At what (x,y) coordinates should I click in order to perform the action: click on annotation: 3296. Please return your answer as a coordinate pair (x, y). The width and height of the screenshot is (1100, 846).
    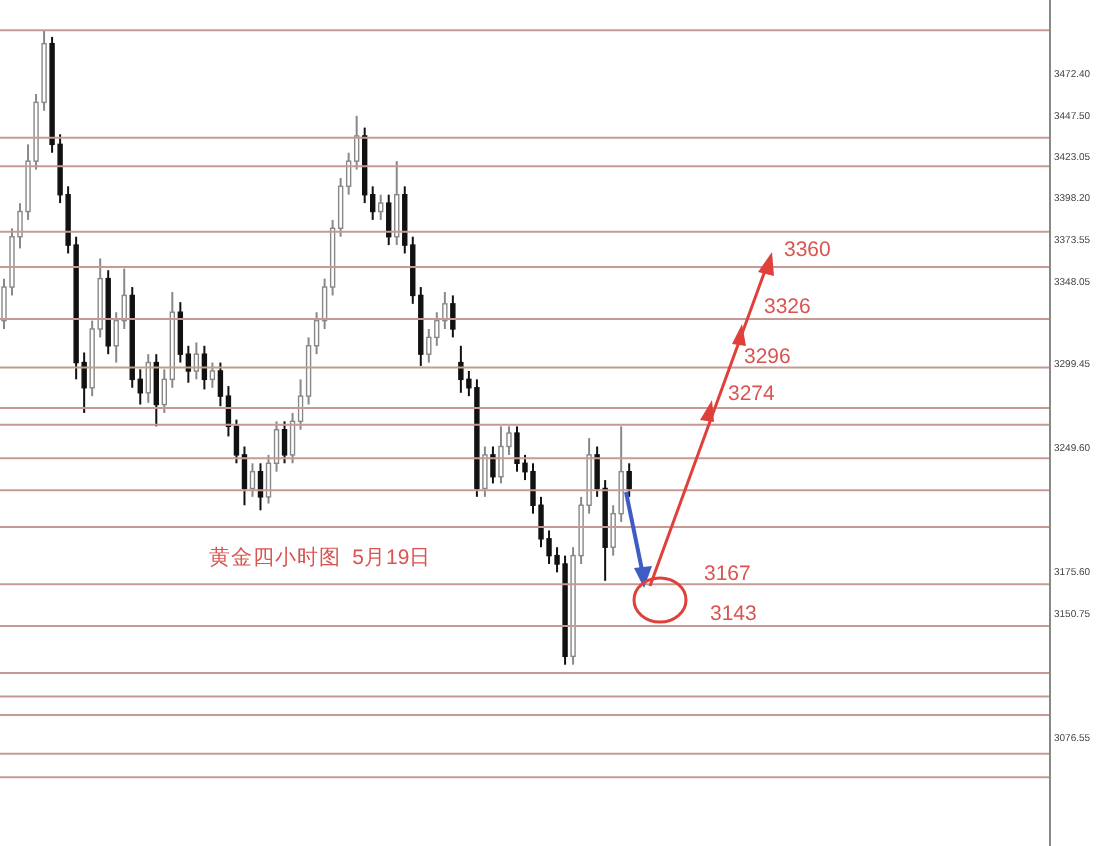
    Looking at the image, I should click on (768, 357).